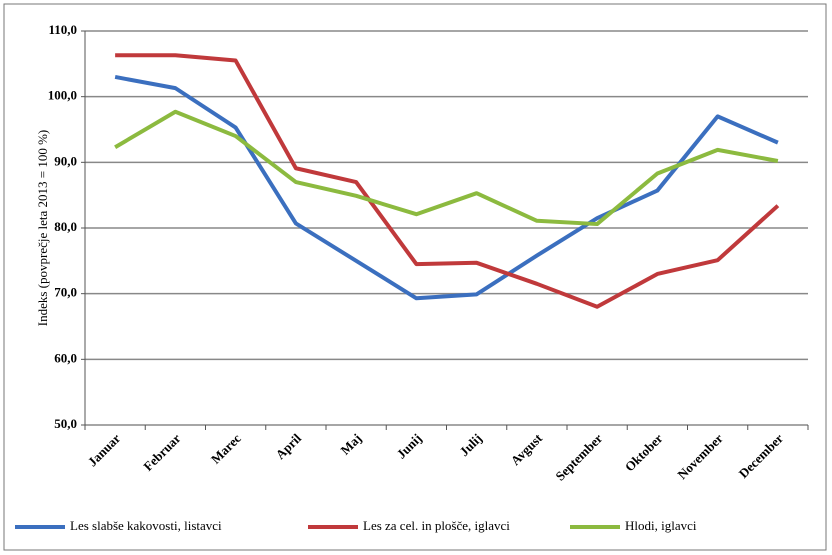 The width and height of the screenshot is (832, 555). I want to click on y-axis-label: Indeks (povprečje leta 2013 = 100 %), so click(42, 228).